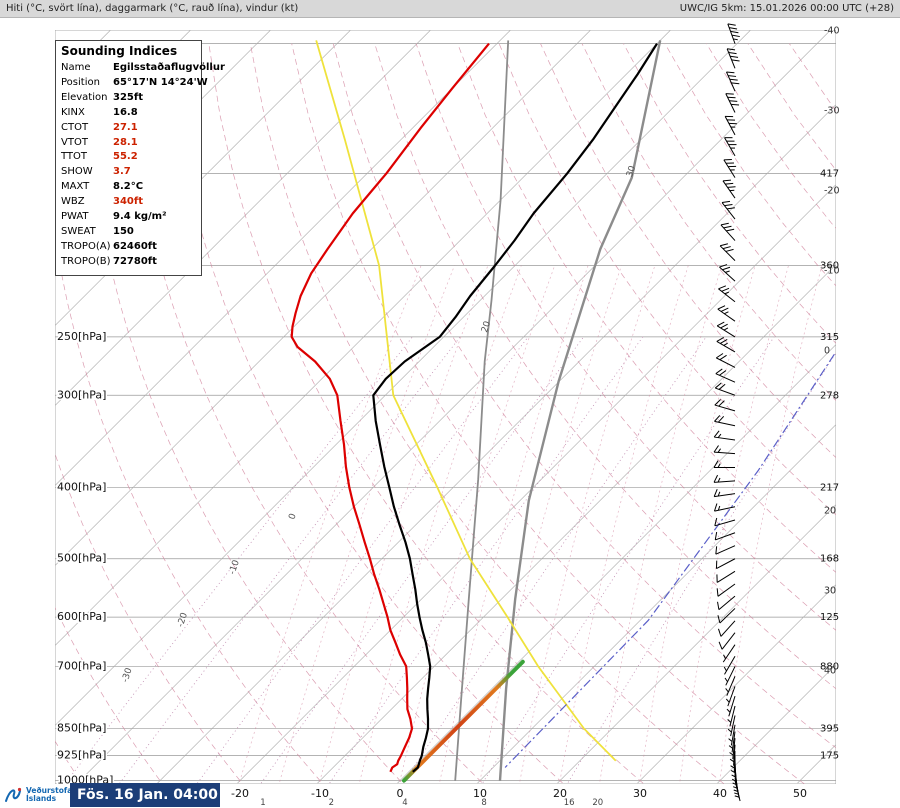 This screenshot has width=900, height=808. What do you see at coordinates (829, 559) in the screenshot?
I see `svg-text: 168` at bounding box center [829, 559].